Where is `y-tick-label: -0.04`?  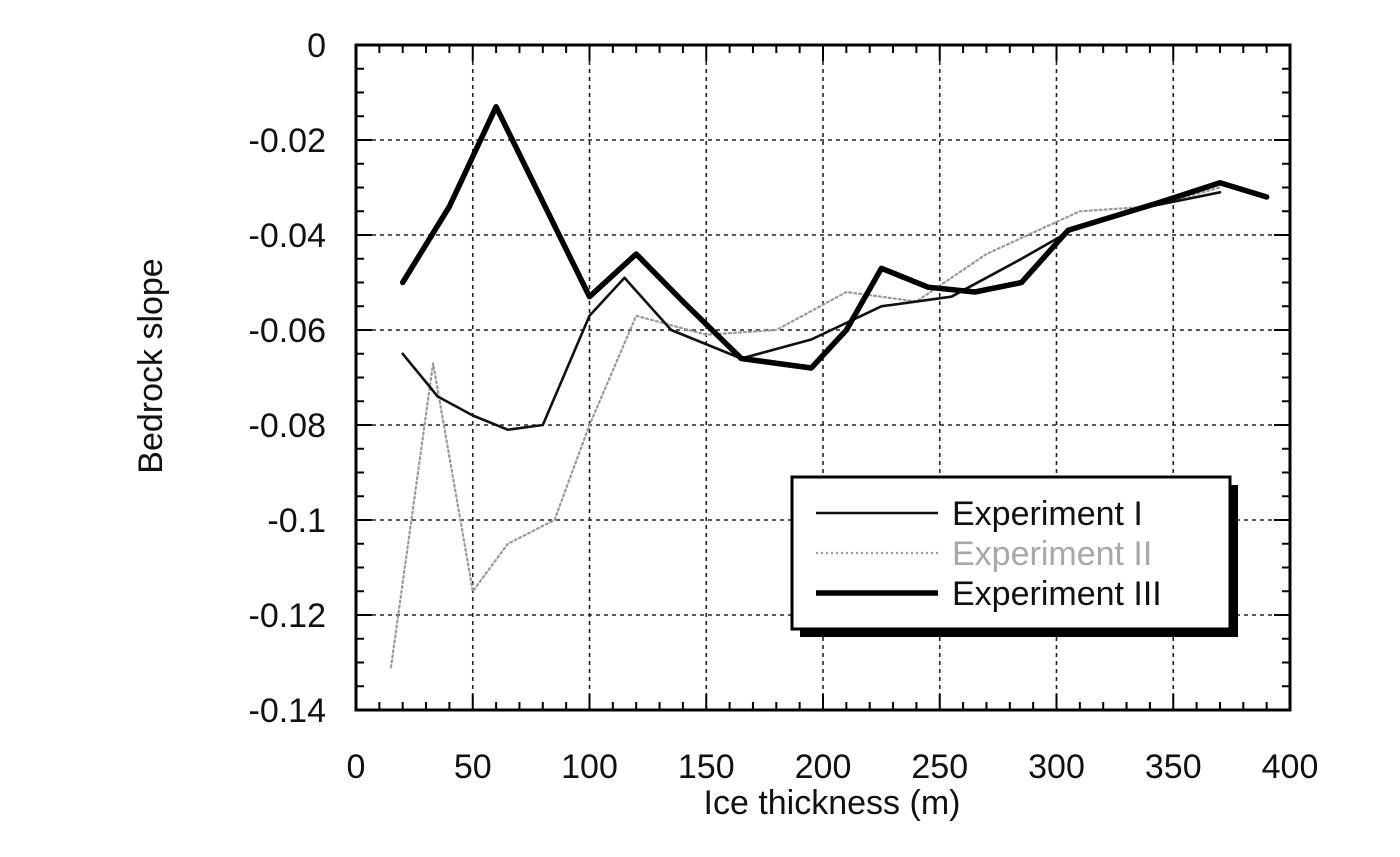 y-tick-label: -0.04 is located at coordinates (288, 236).